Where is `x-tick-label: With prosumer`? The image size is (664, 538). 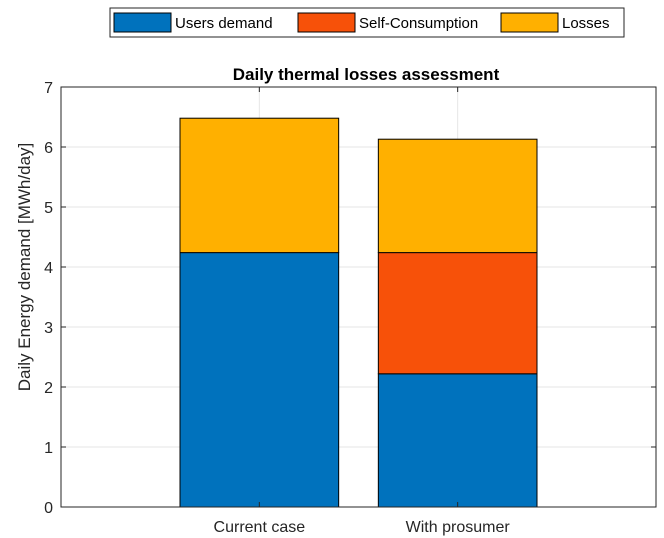
x-tick-label: With prosumer is located at coordinates (458, 527).